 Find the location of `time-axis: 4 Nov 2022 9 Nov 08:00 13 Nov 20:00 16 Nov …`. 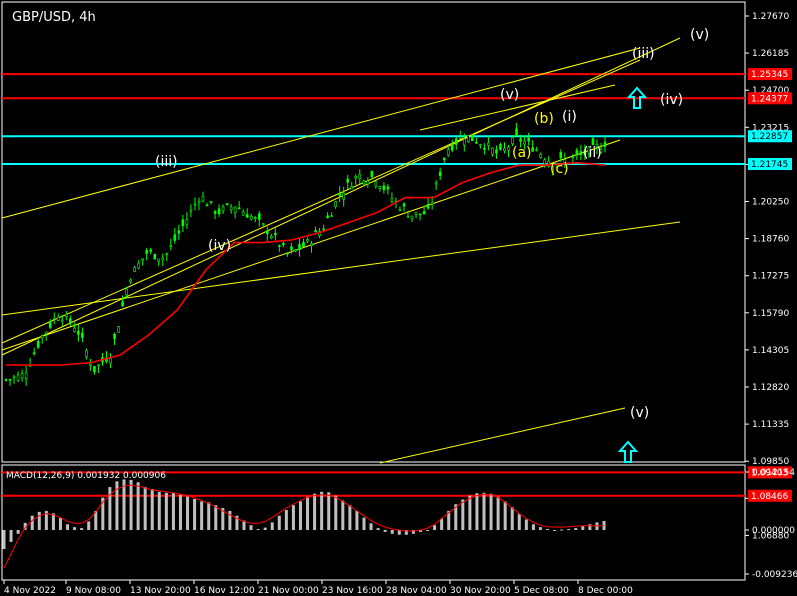

time-axis: 4 Nov 2022 9 Nov 08:00 13 Nov 20:00 16 Nov … is located at coordinates (318, 588).